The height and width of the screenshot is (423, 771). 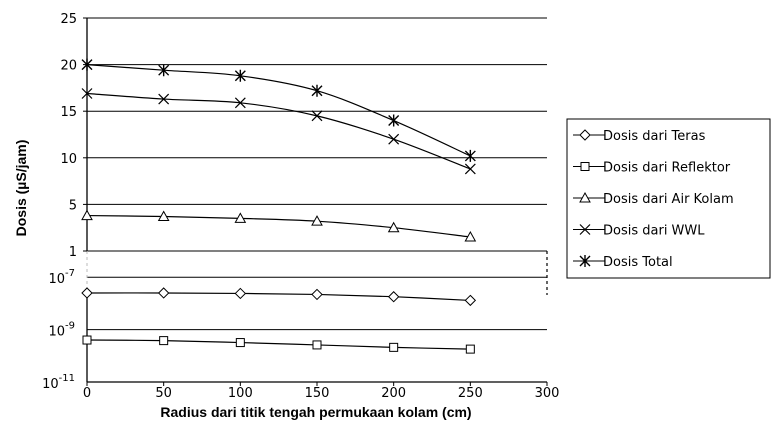 What do you see at coordinates (654, 136) in the screenshot?
I see `legend-label: Dosis dari Teras` at bounding box center [654, 136].